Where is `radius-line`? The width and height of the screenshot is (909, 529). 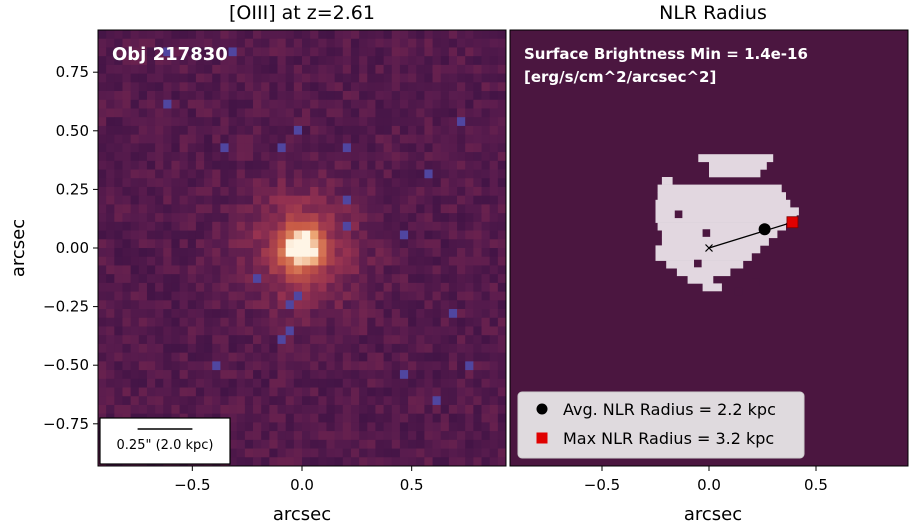
radius-line is located at coordinates (750, 235).